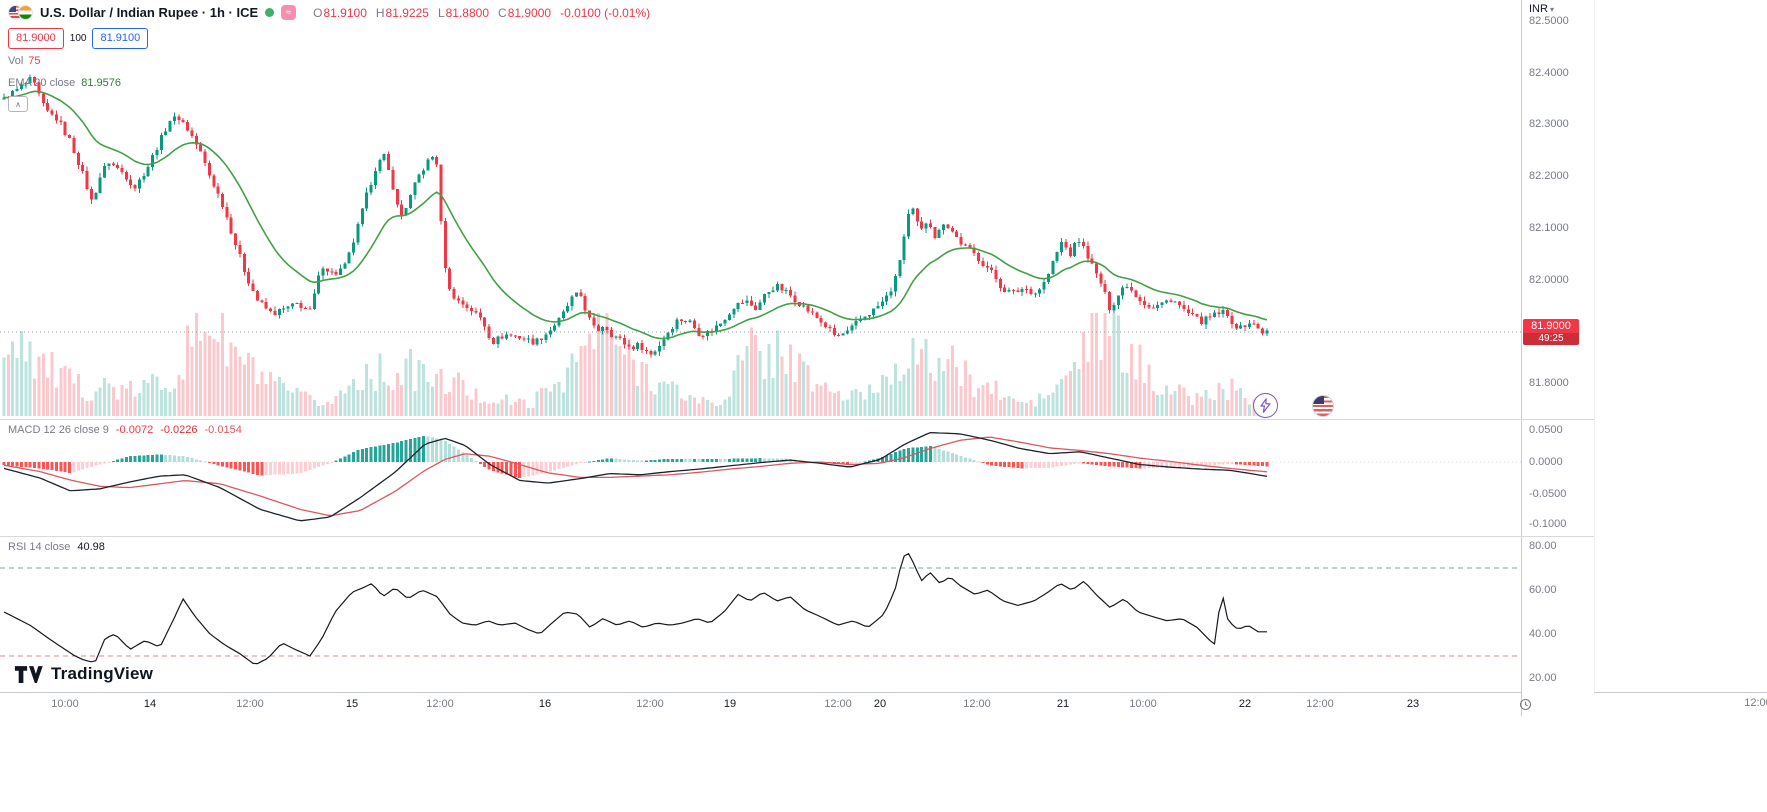  I want to click on axis-tick-label: 82.5000, so click(1549, 21).